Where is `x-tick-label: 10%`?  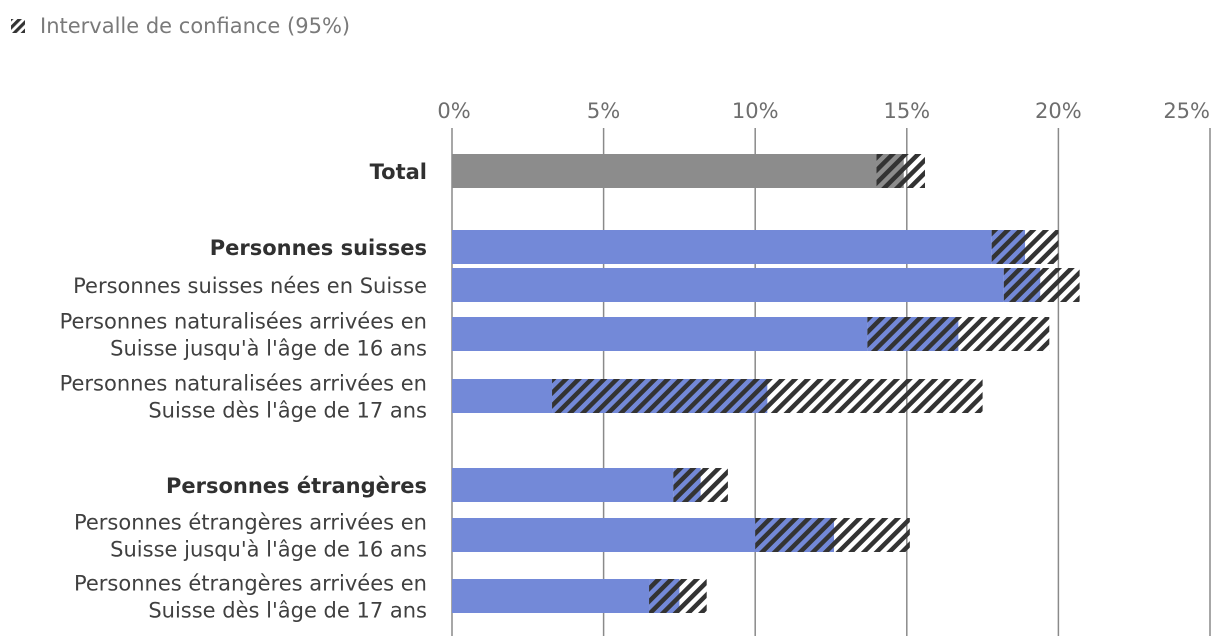 x-tick-label: 10% is located at coordinates (755, 111).